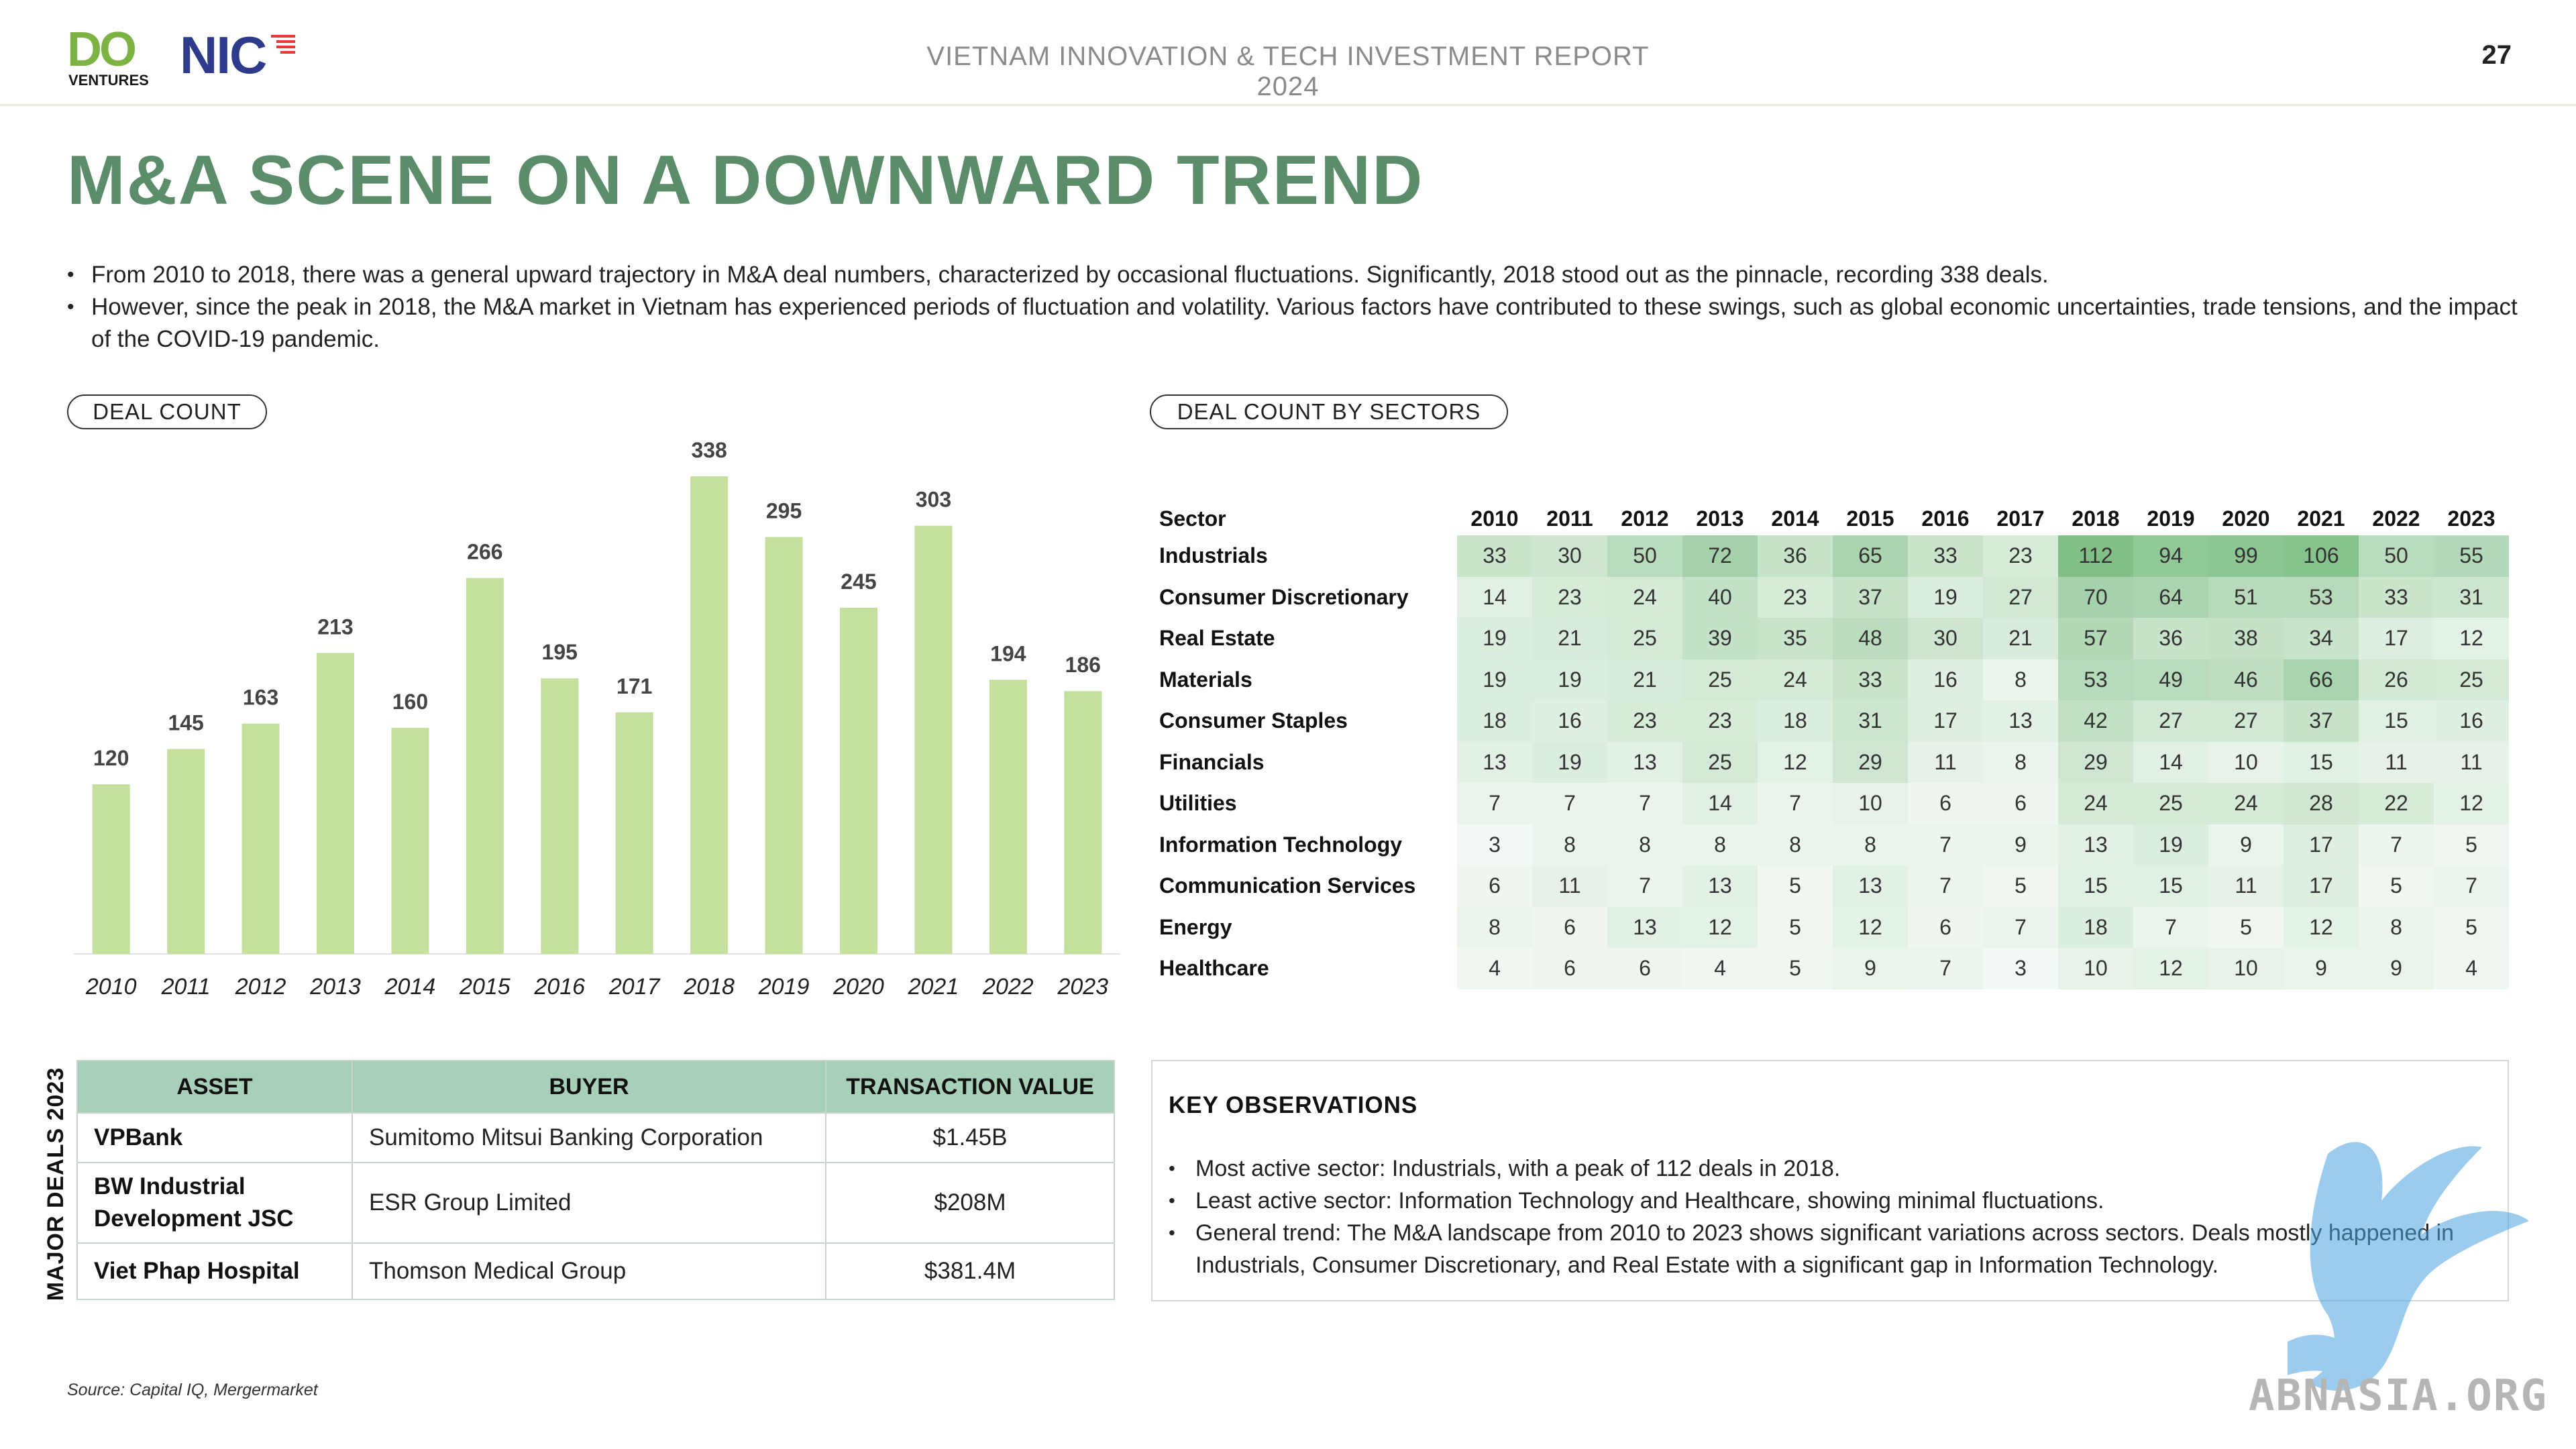  Describe the element at coordinates (1829, 638) in the screenshot. I see `heatmap-row: Real Estate 19 21 25 39 35 48 30 21 57 36 38 34 17 12` at that location.